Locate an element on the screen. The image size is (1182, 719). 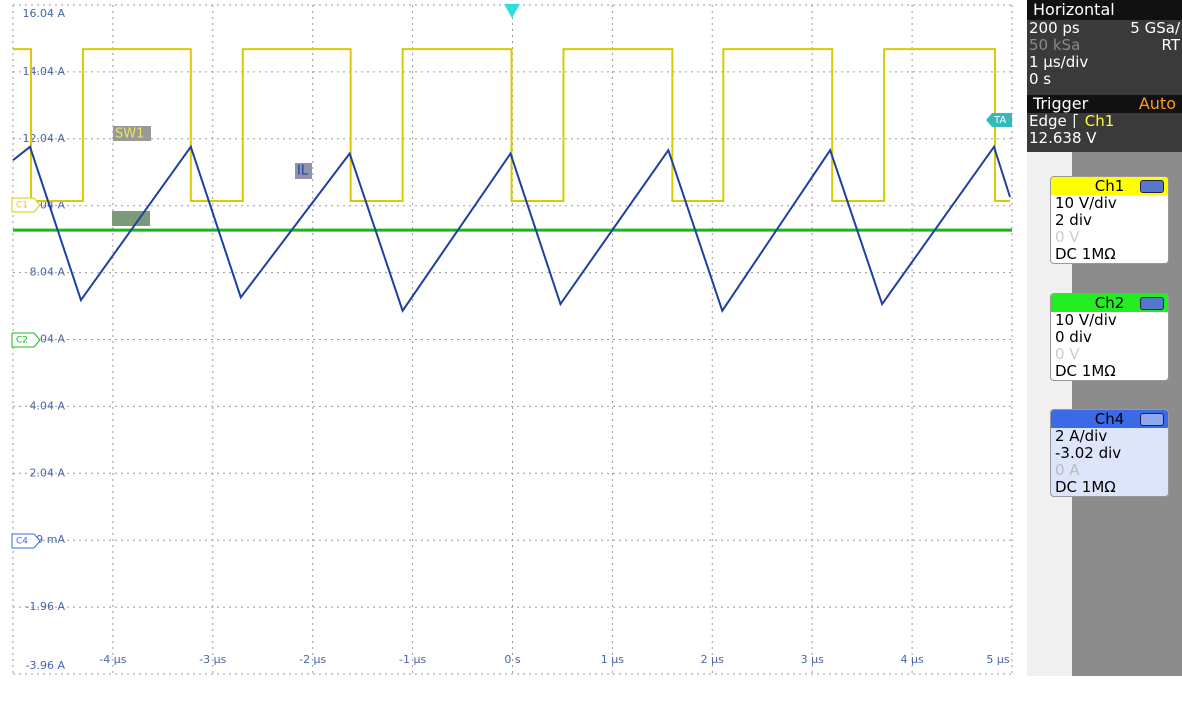
panel-title: Horizontal is located at coordinates (1104, 10).